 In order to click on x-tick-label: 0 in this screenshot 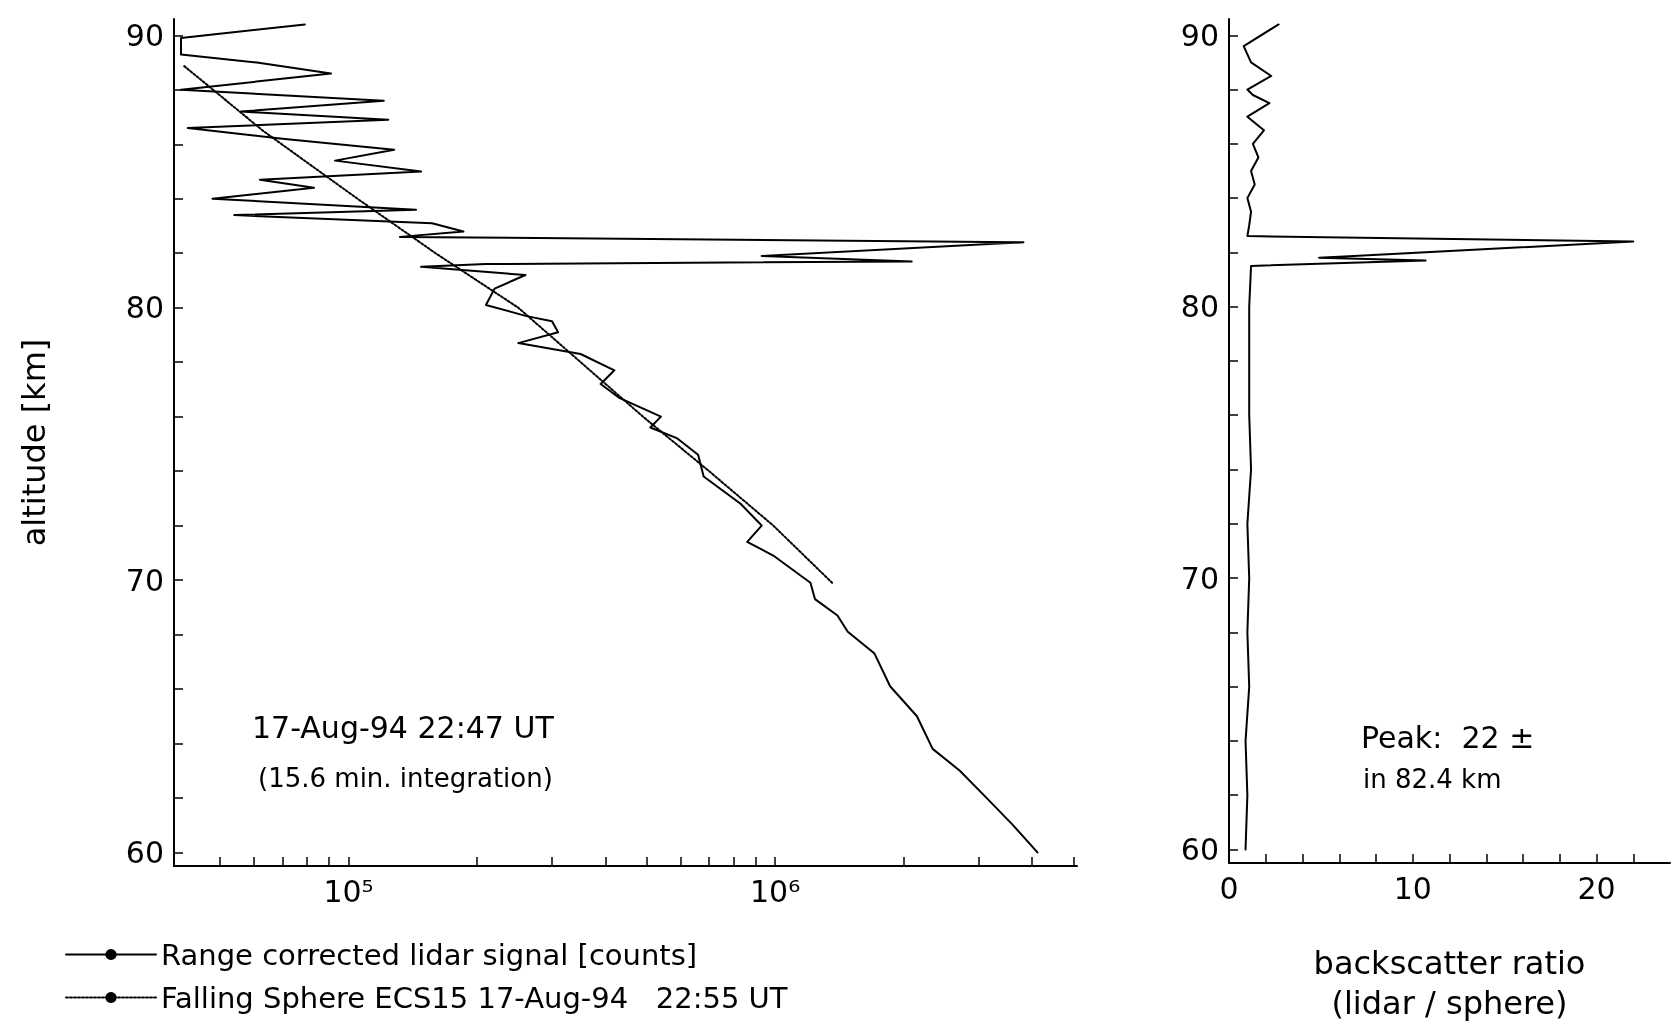, I will do `click(1229, 888)`.